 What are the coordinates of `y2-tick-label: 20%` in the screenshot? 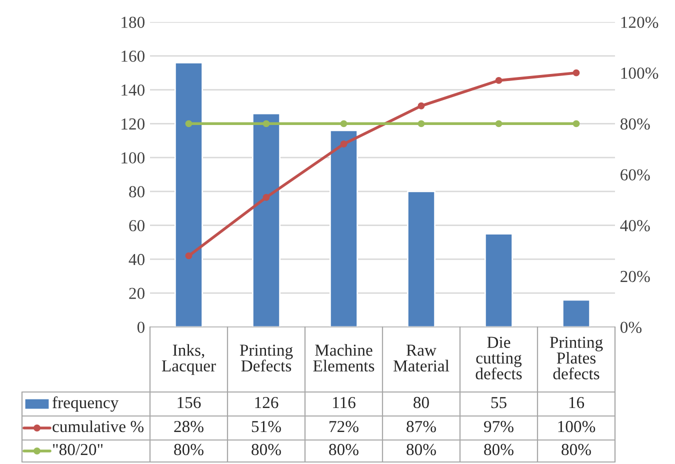 It's located at (635, 276).